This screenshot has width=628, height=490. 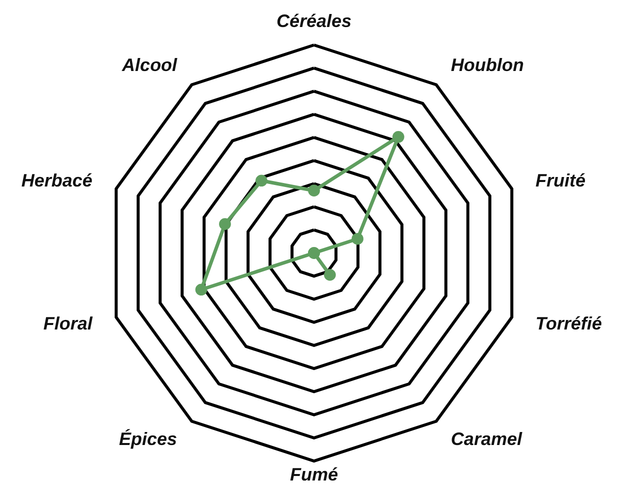 I want to click on spoke-label: Fumé, so click(x=314, y=474).